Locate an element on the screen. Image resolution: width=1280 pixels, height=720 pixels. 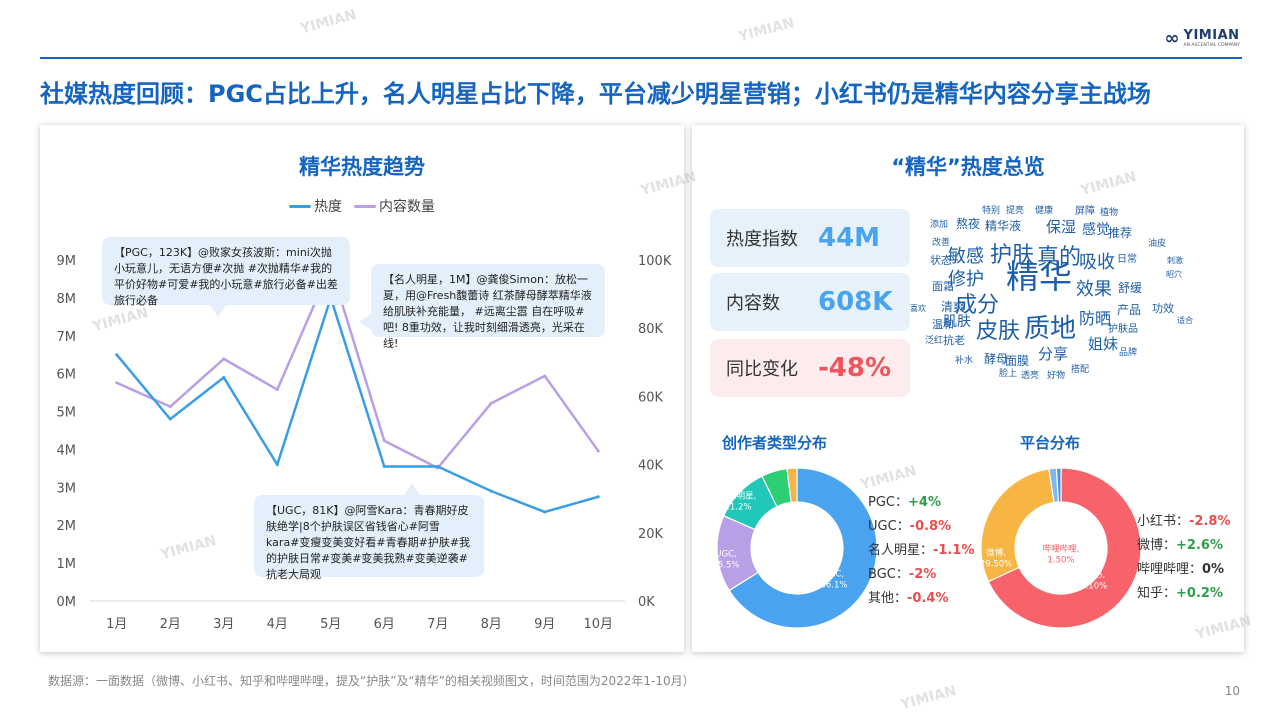
y-left-tick-label: 1M is located at coordinates (67, 564).